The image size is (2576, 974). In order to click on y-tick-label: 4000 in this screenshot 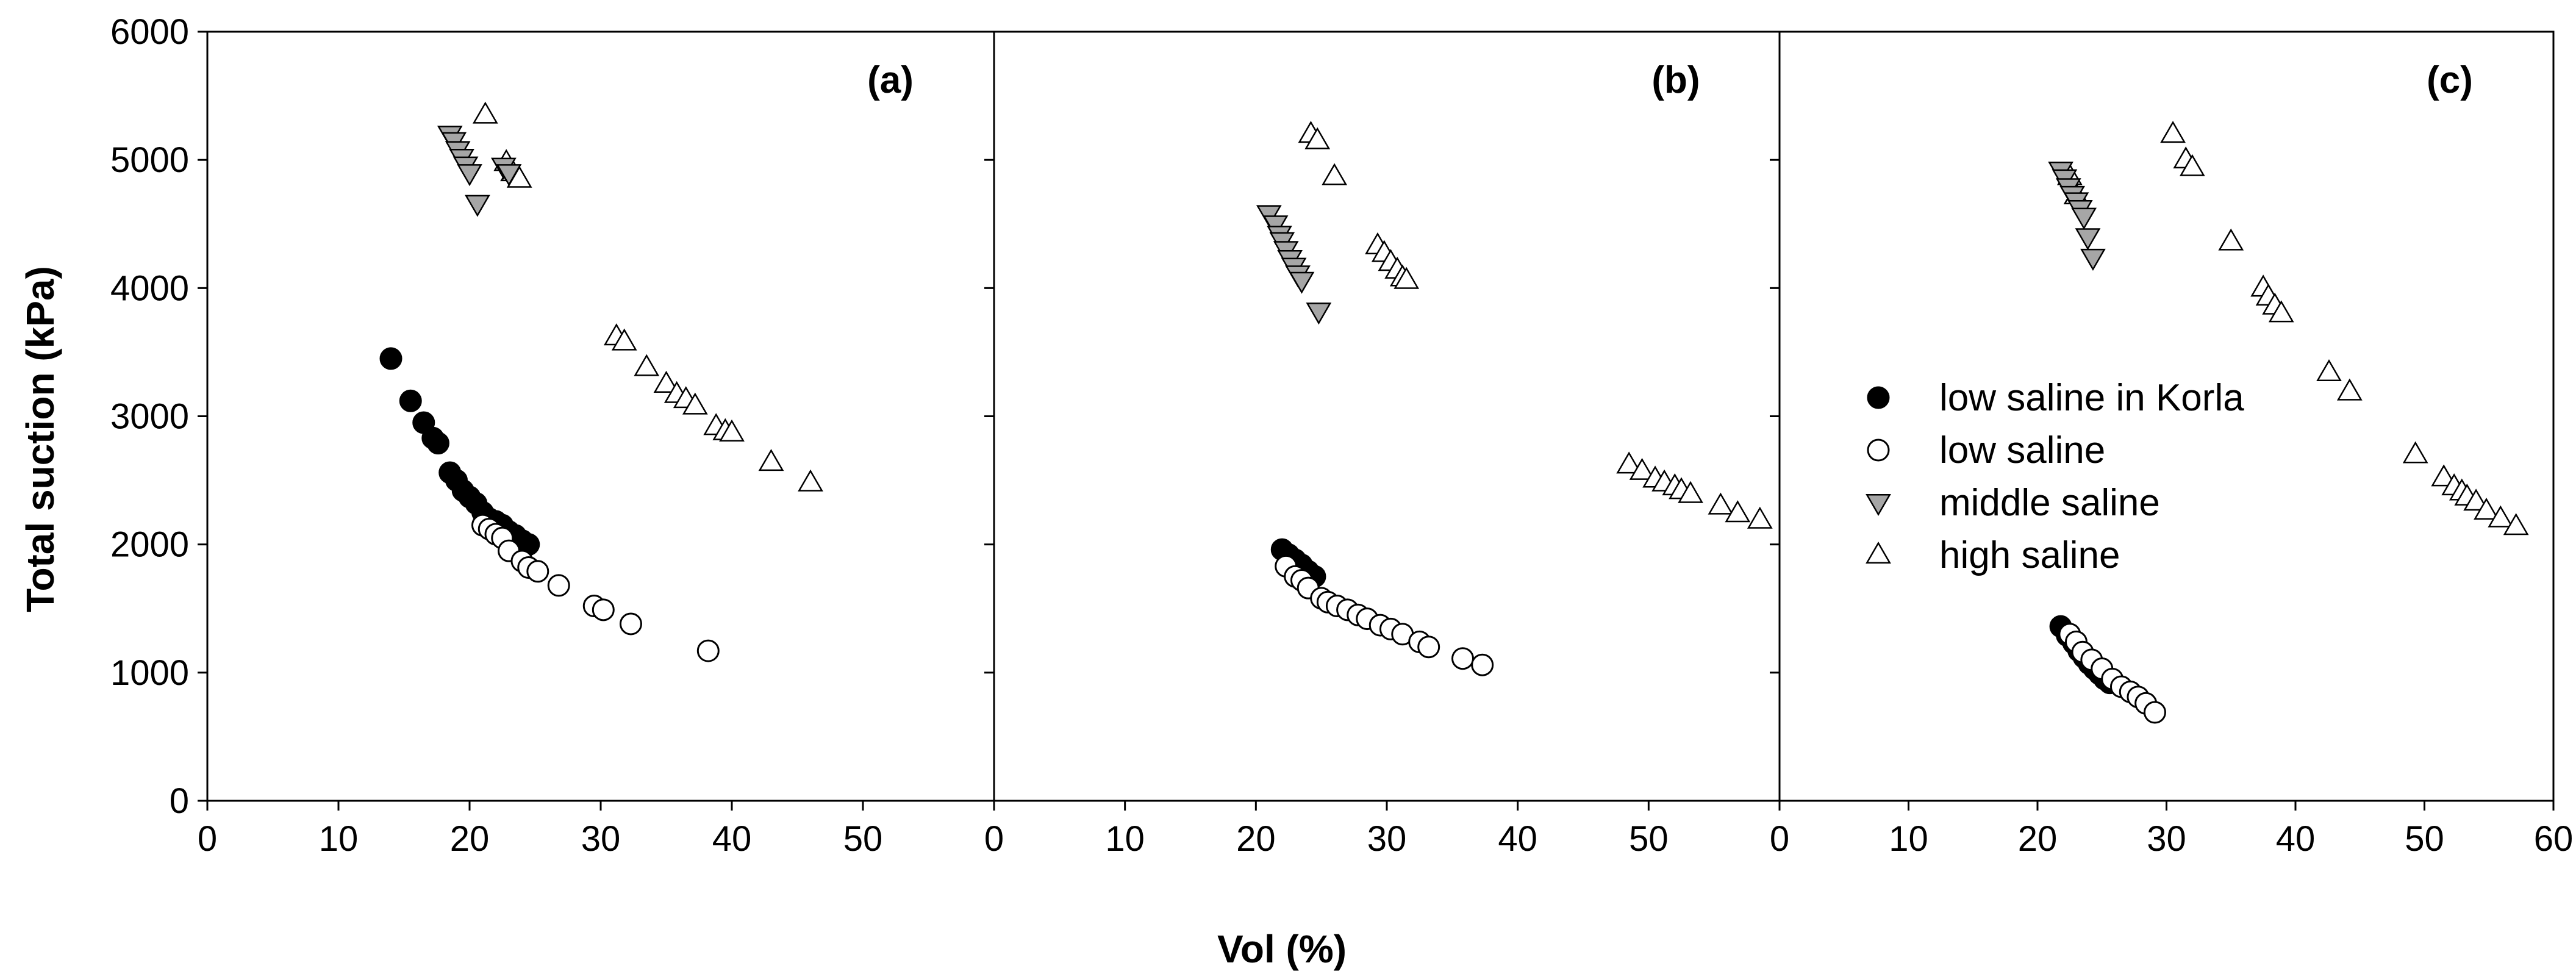, I will do `click(149, 288)`.